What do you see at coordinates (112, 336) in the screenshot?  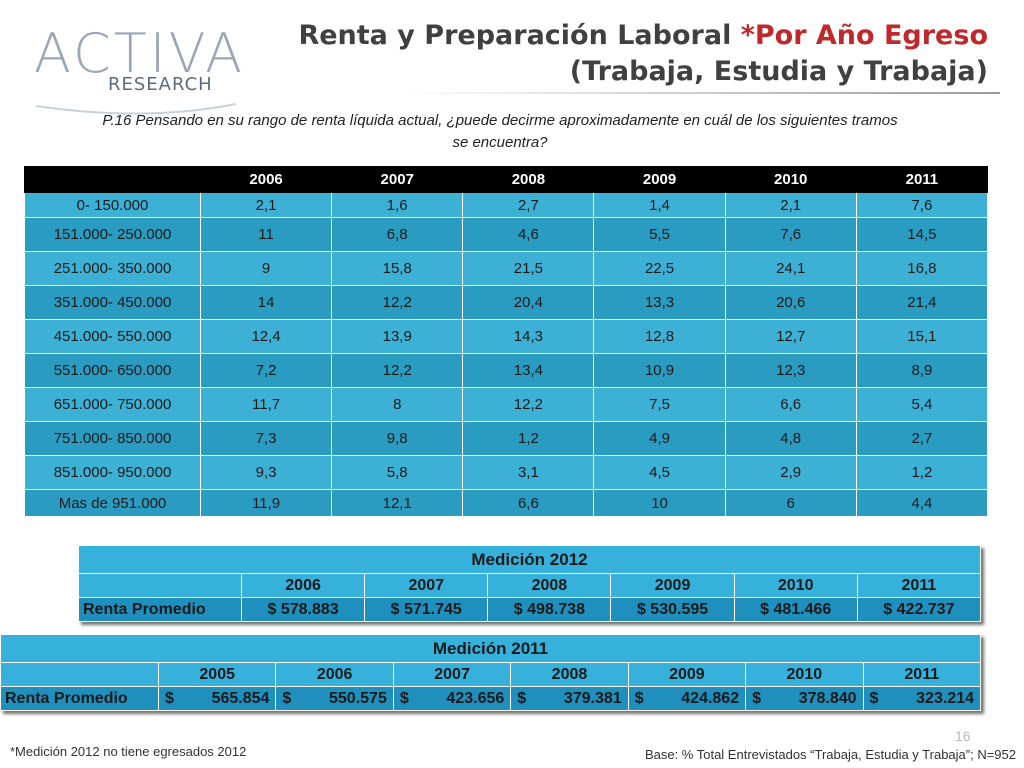 I see `income-range-cell: 451.000- 550.000` at bounding box center [112, 336].